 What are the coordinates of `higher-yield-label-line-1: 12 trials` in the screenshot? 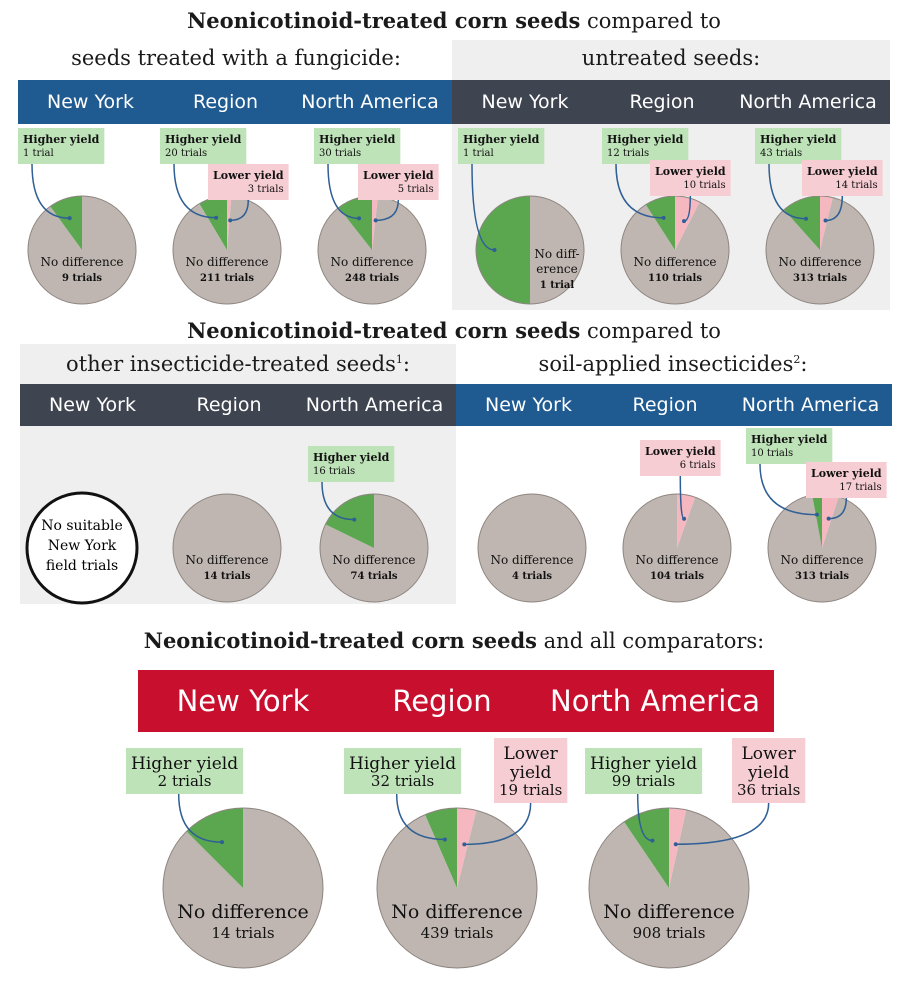 It's located at (628, 153).